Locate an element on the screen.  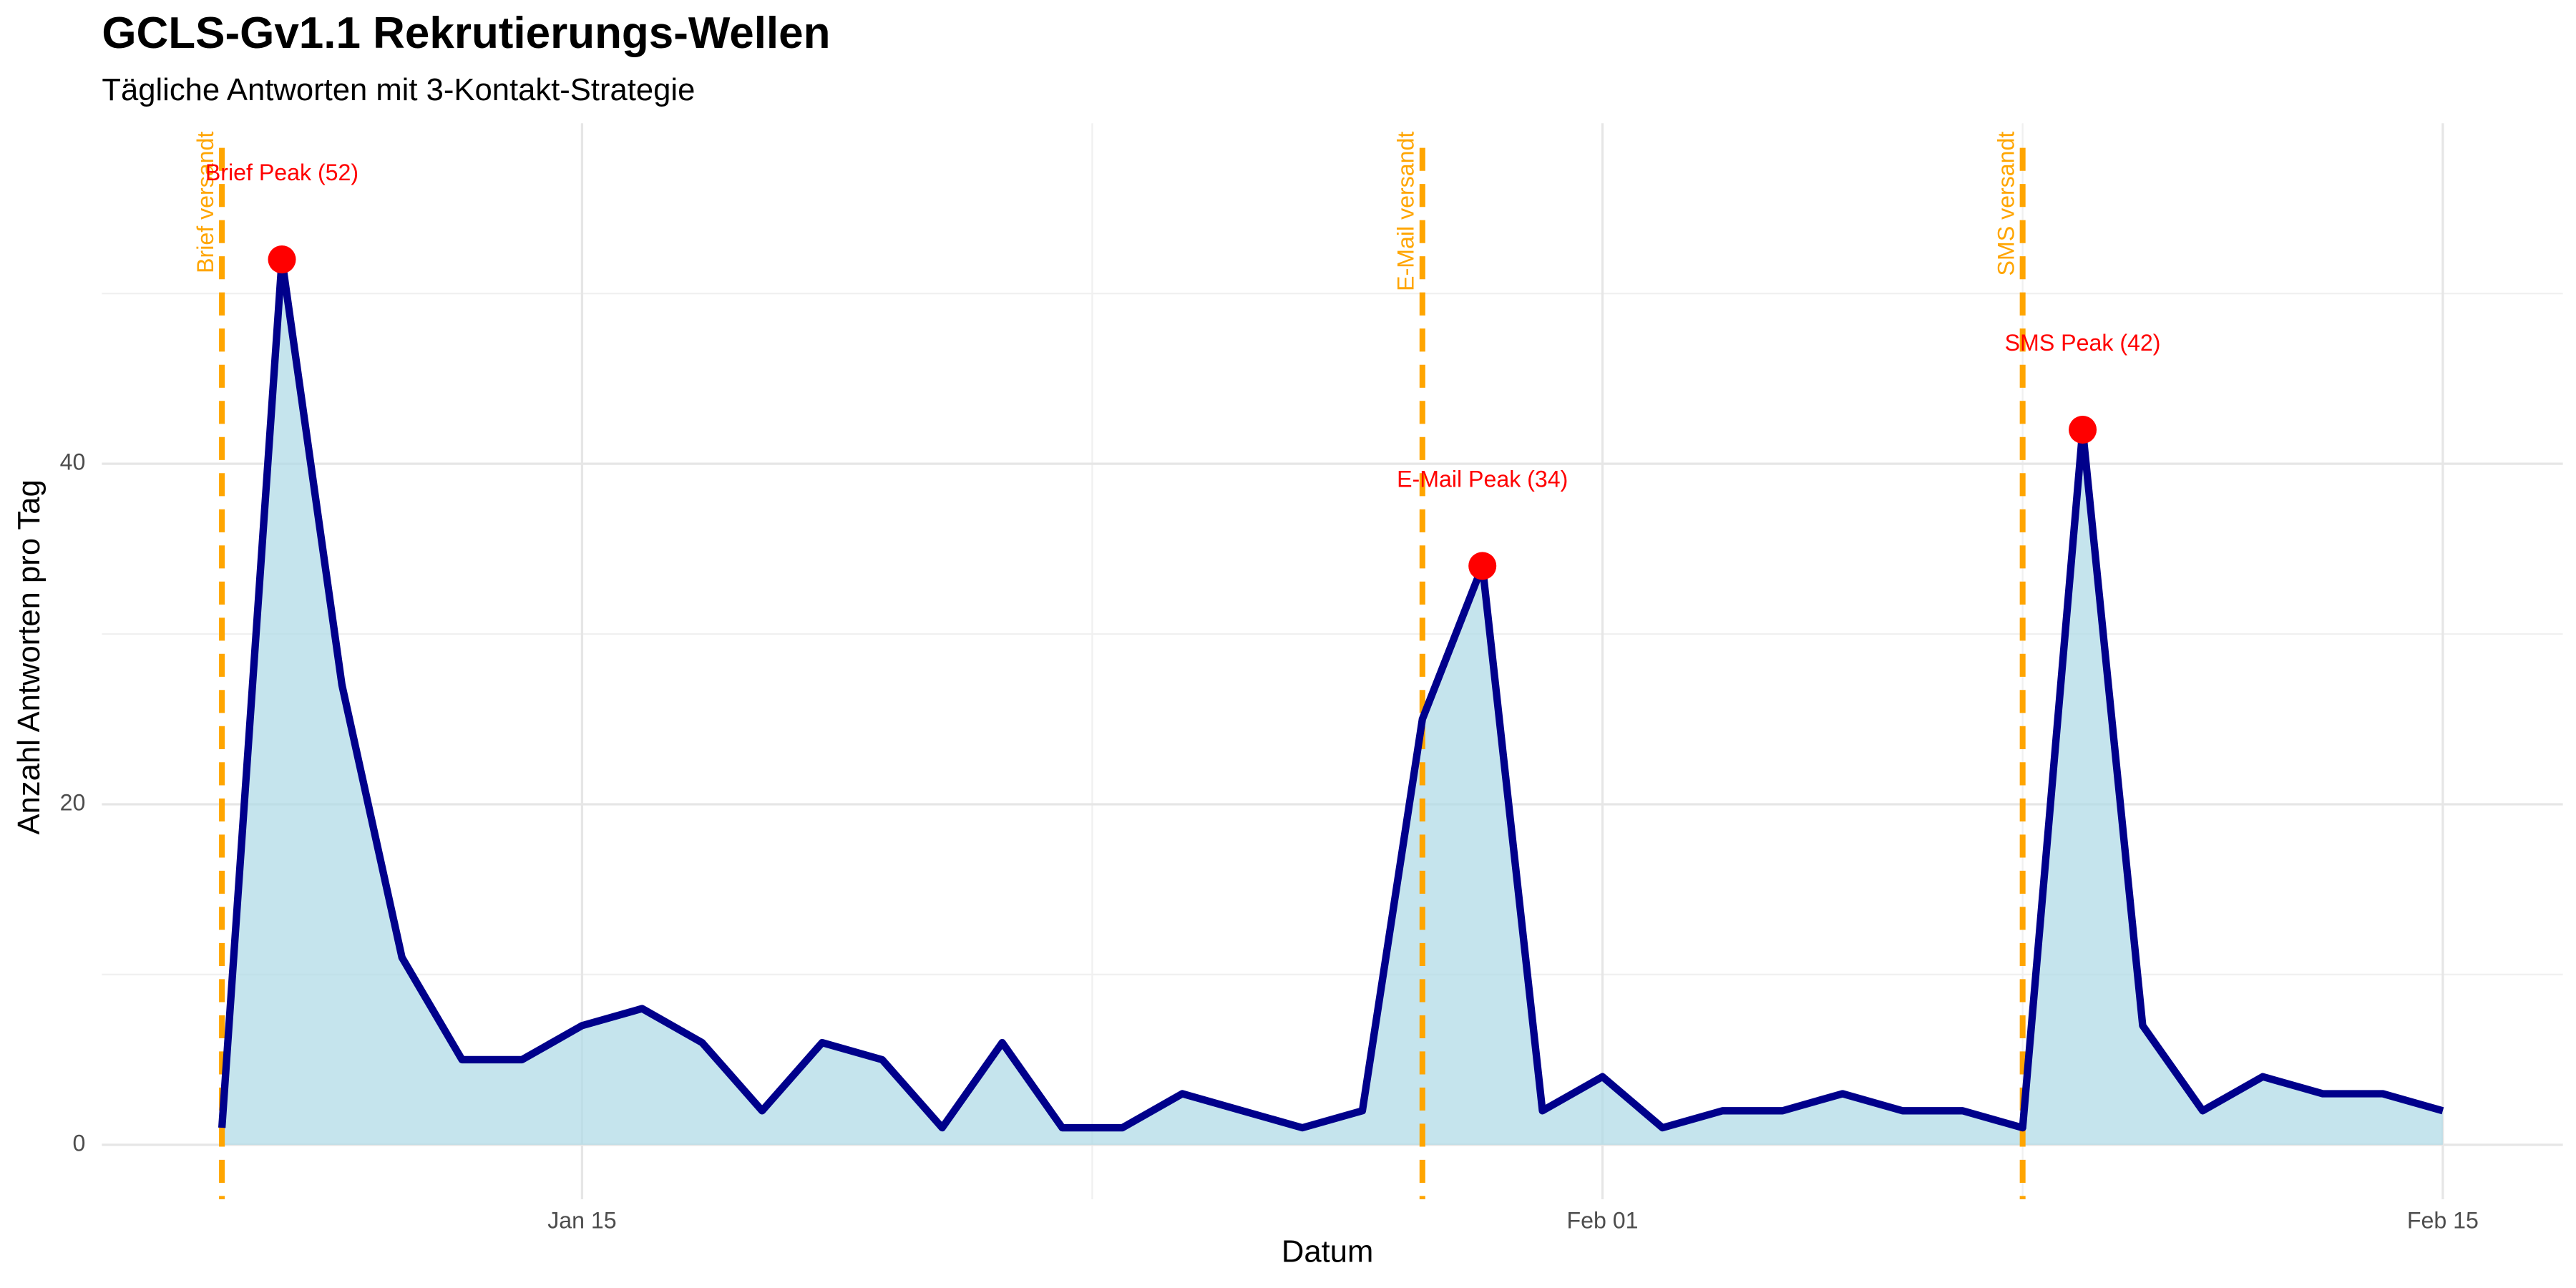
x-tick-label: Feb 01 is located at coordinates (1602, 1221).